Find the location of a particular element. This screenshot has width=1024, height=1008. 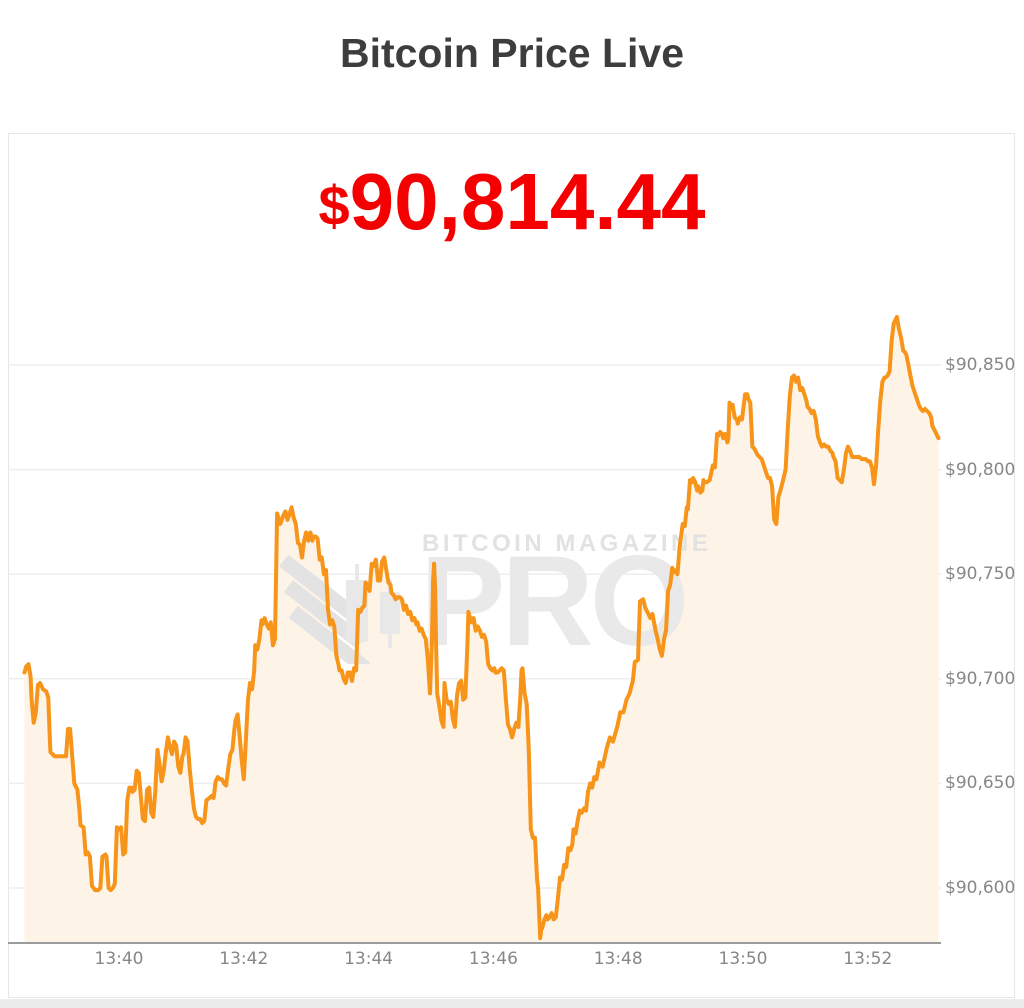

x-axis-label: 13:50 is located at coordinates (743, 959).